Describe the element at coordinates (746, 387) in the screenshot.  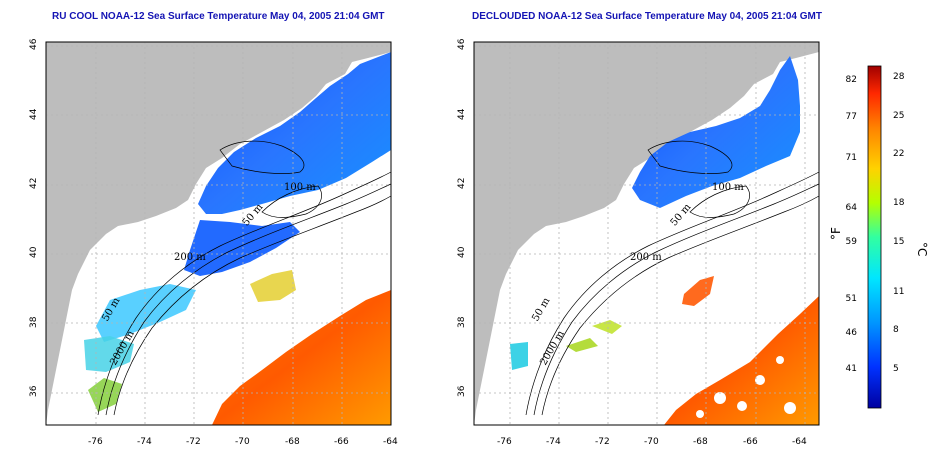
I see `cloud-gaps` at that location.